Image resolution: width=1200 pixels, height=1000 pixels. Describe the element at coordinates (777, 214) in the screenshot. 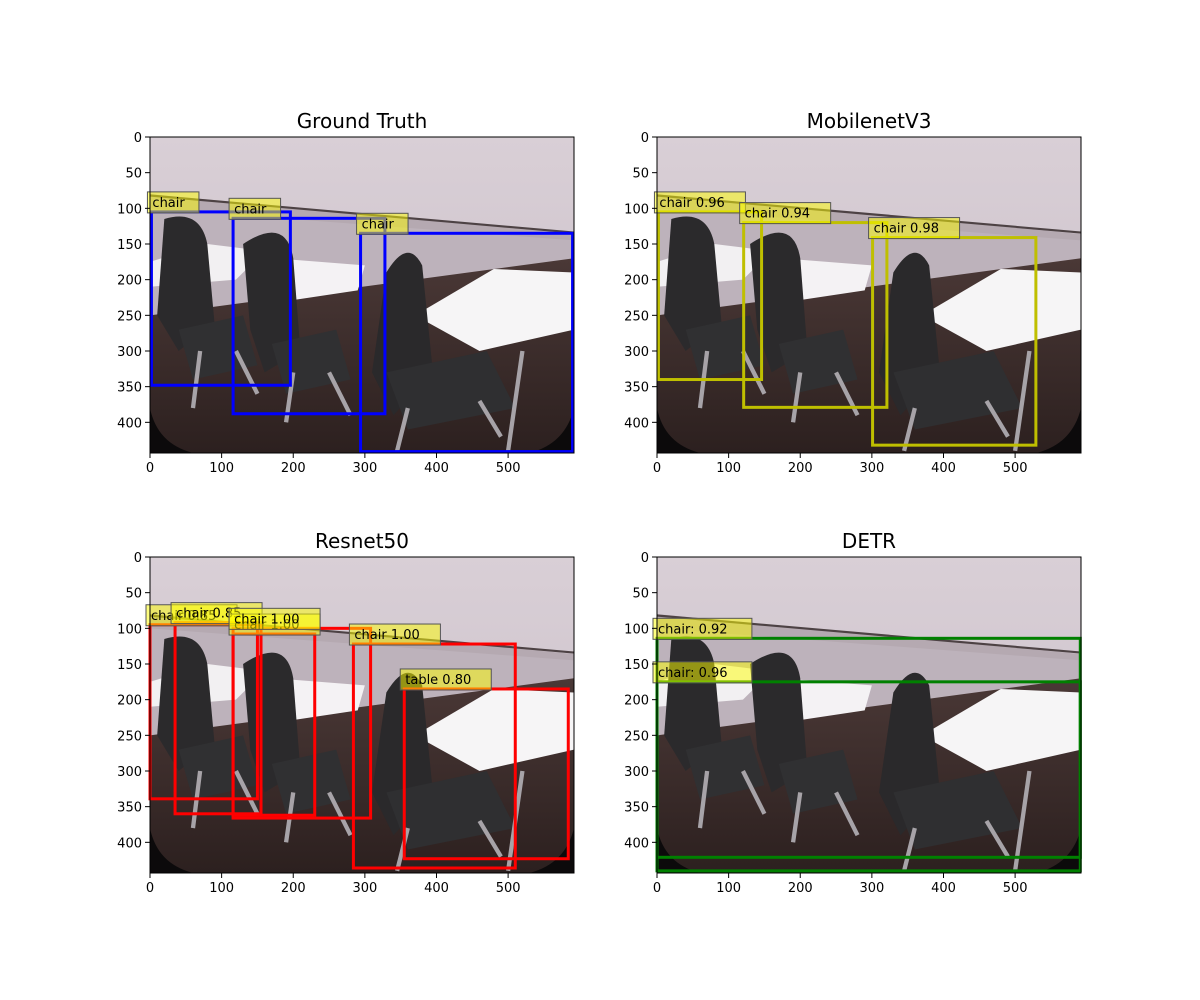

I see `box-label: chair 0.94` at that location.